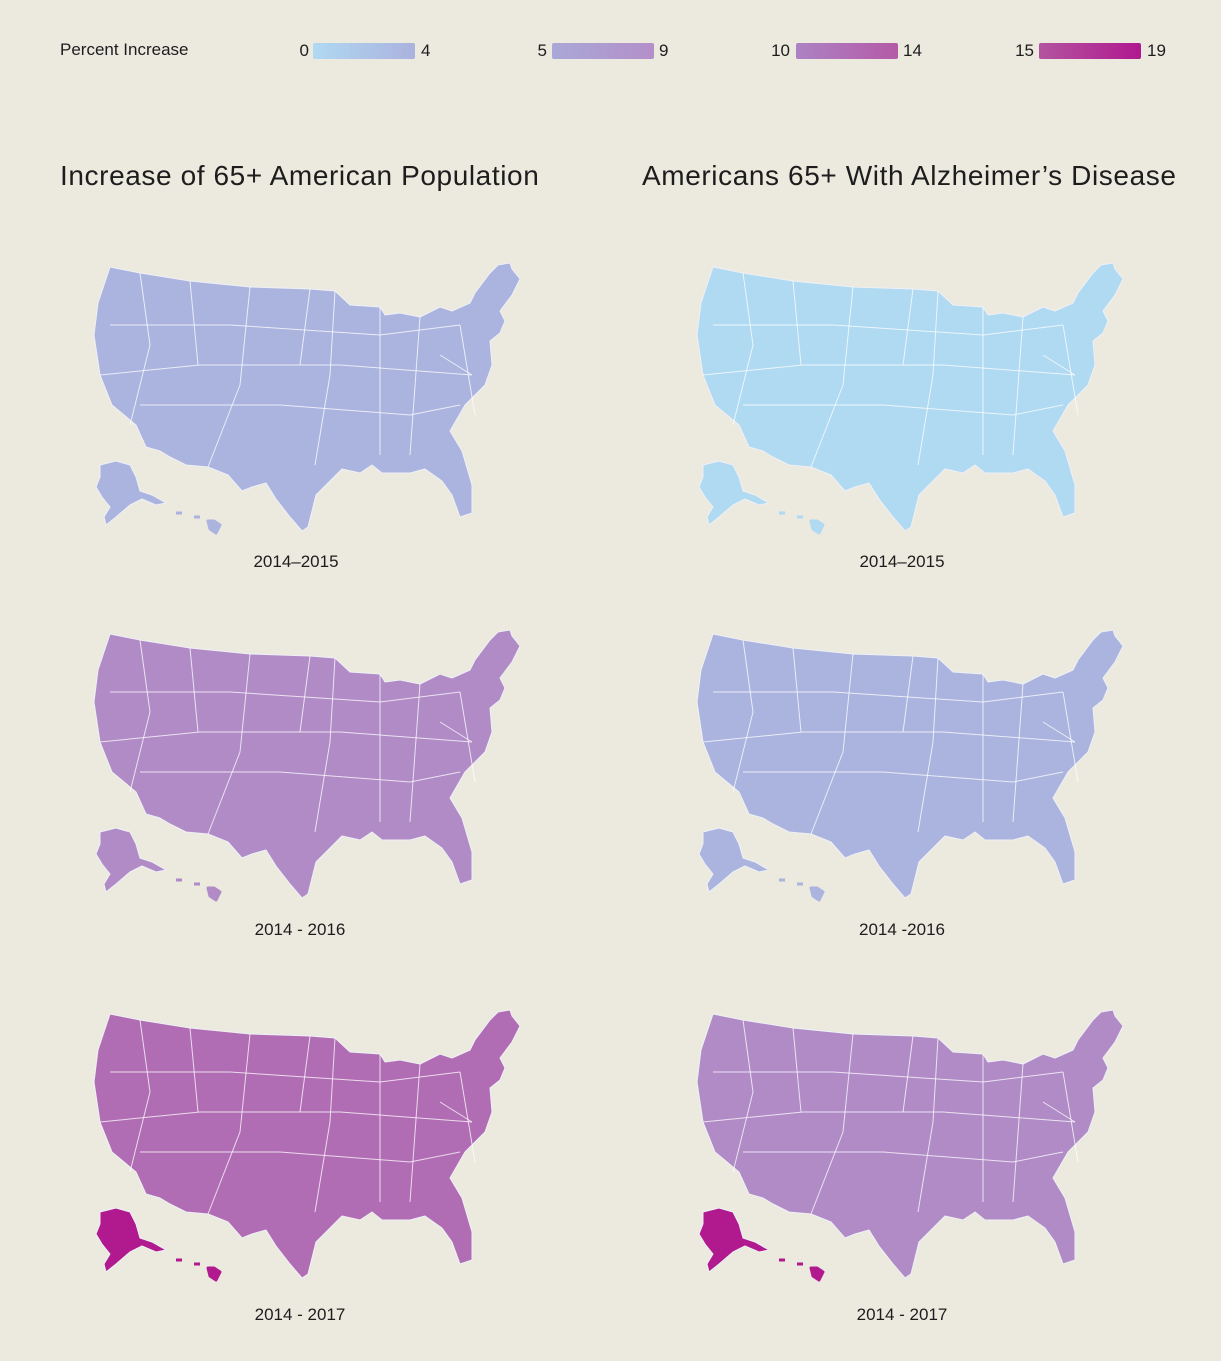 The width and height of the screenshot is (1221, 1361). Describe the element at coordinates (909, 175) in the screenshot. I see `column-title-alzheimers: Americans 65+ With Alzheimer’s Disease` at that location.